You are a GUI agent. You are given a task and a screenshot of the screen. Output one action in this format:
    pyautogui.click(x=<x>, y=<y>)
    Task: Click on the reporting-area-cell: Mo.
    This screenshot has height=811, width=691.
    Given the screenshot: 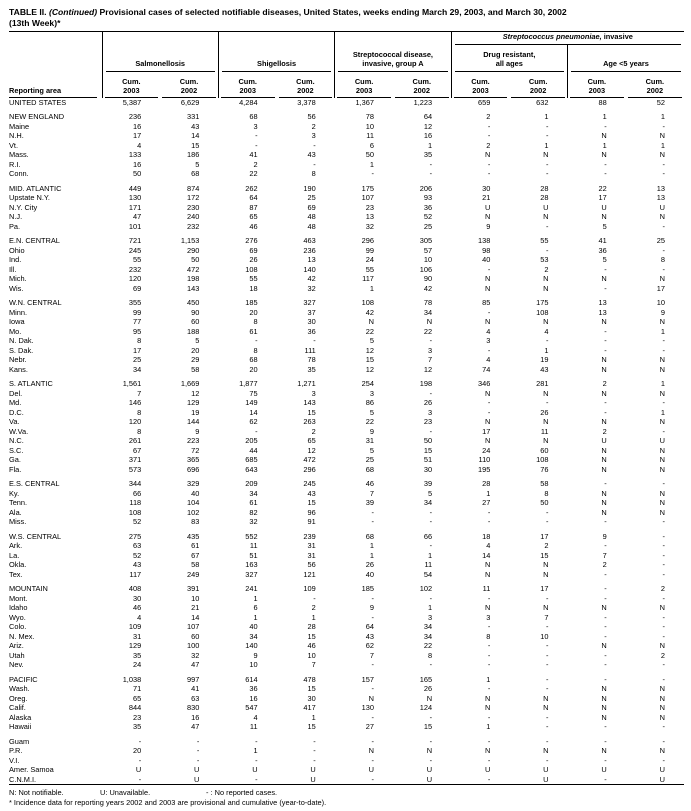 What is the action you would take?
    pyautogui.click(x=15, y=331)
    